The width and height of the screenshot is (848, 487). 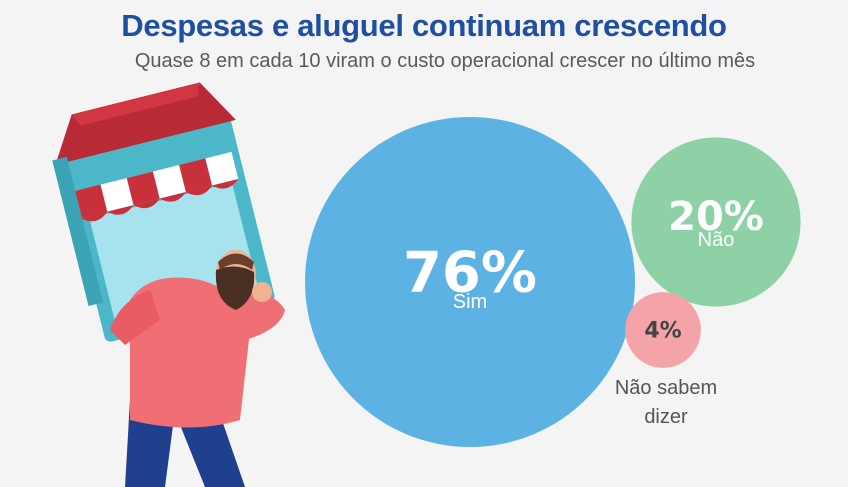 I want to click on bubble-value-label-0: 76%, so click(x=470, y=273).